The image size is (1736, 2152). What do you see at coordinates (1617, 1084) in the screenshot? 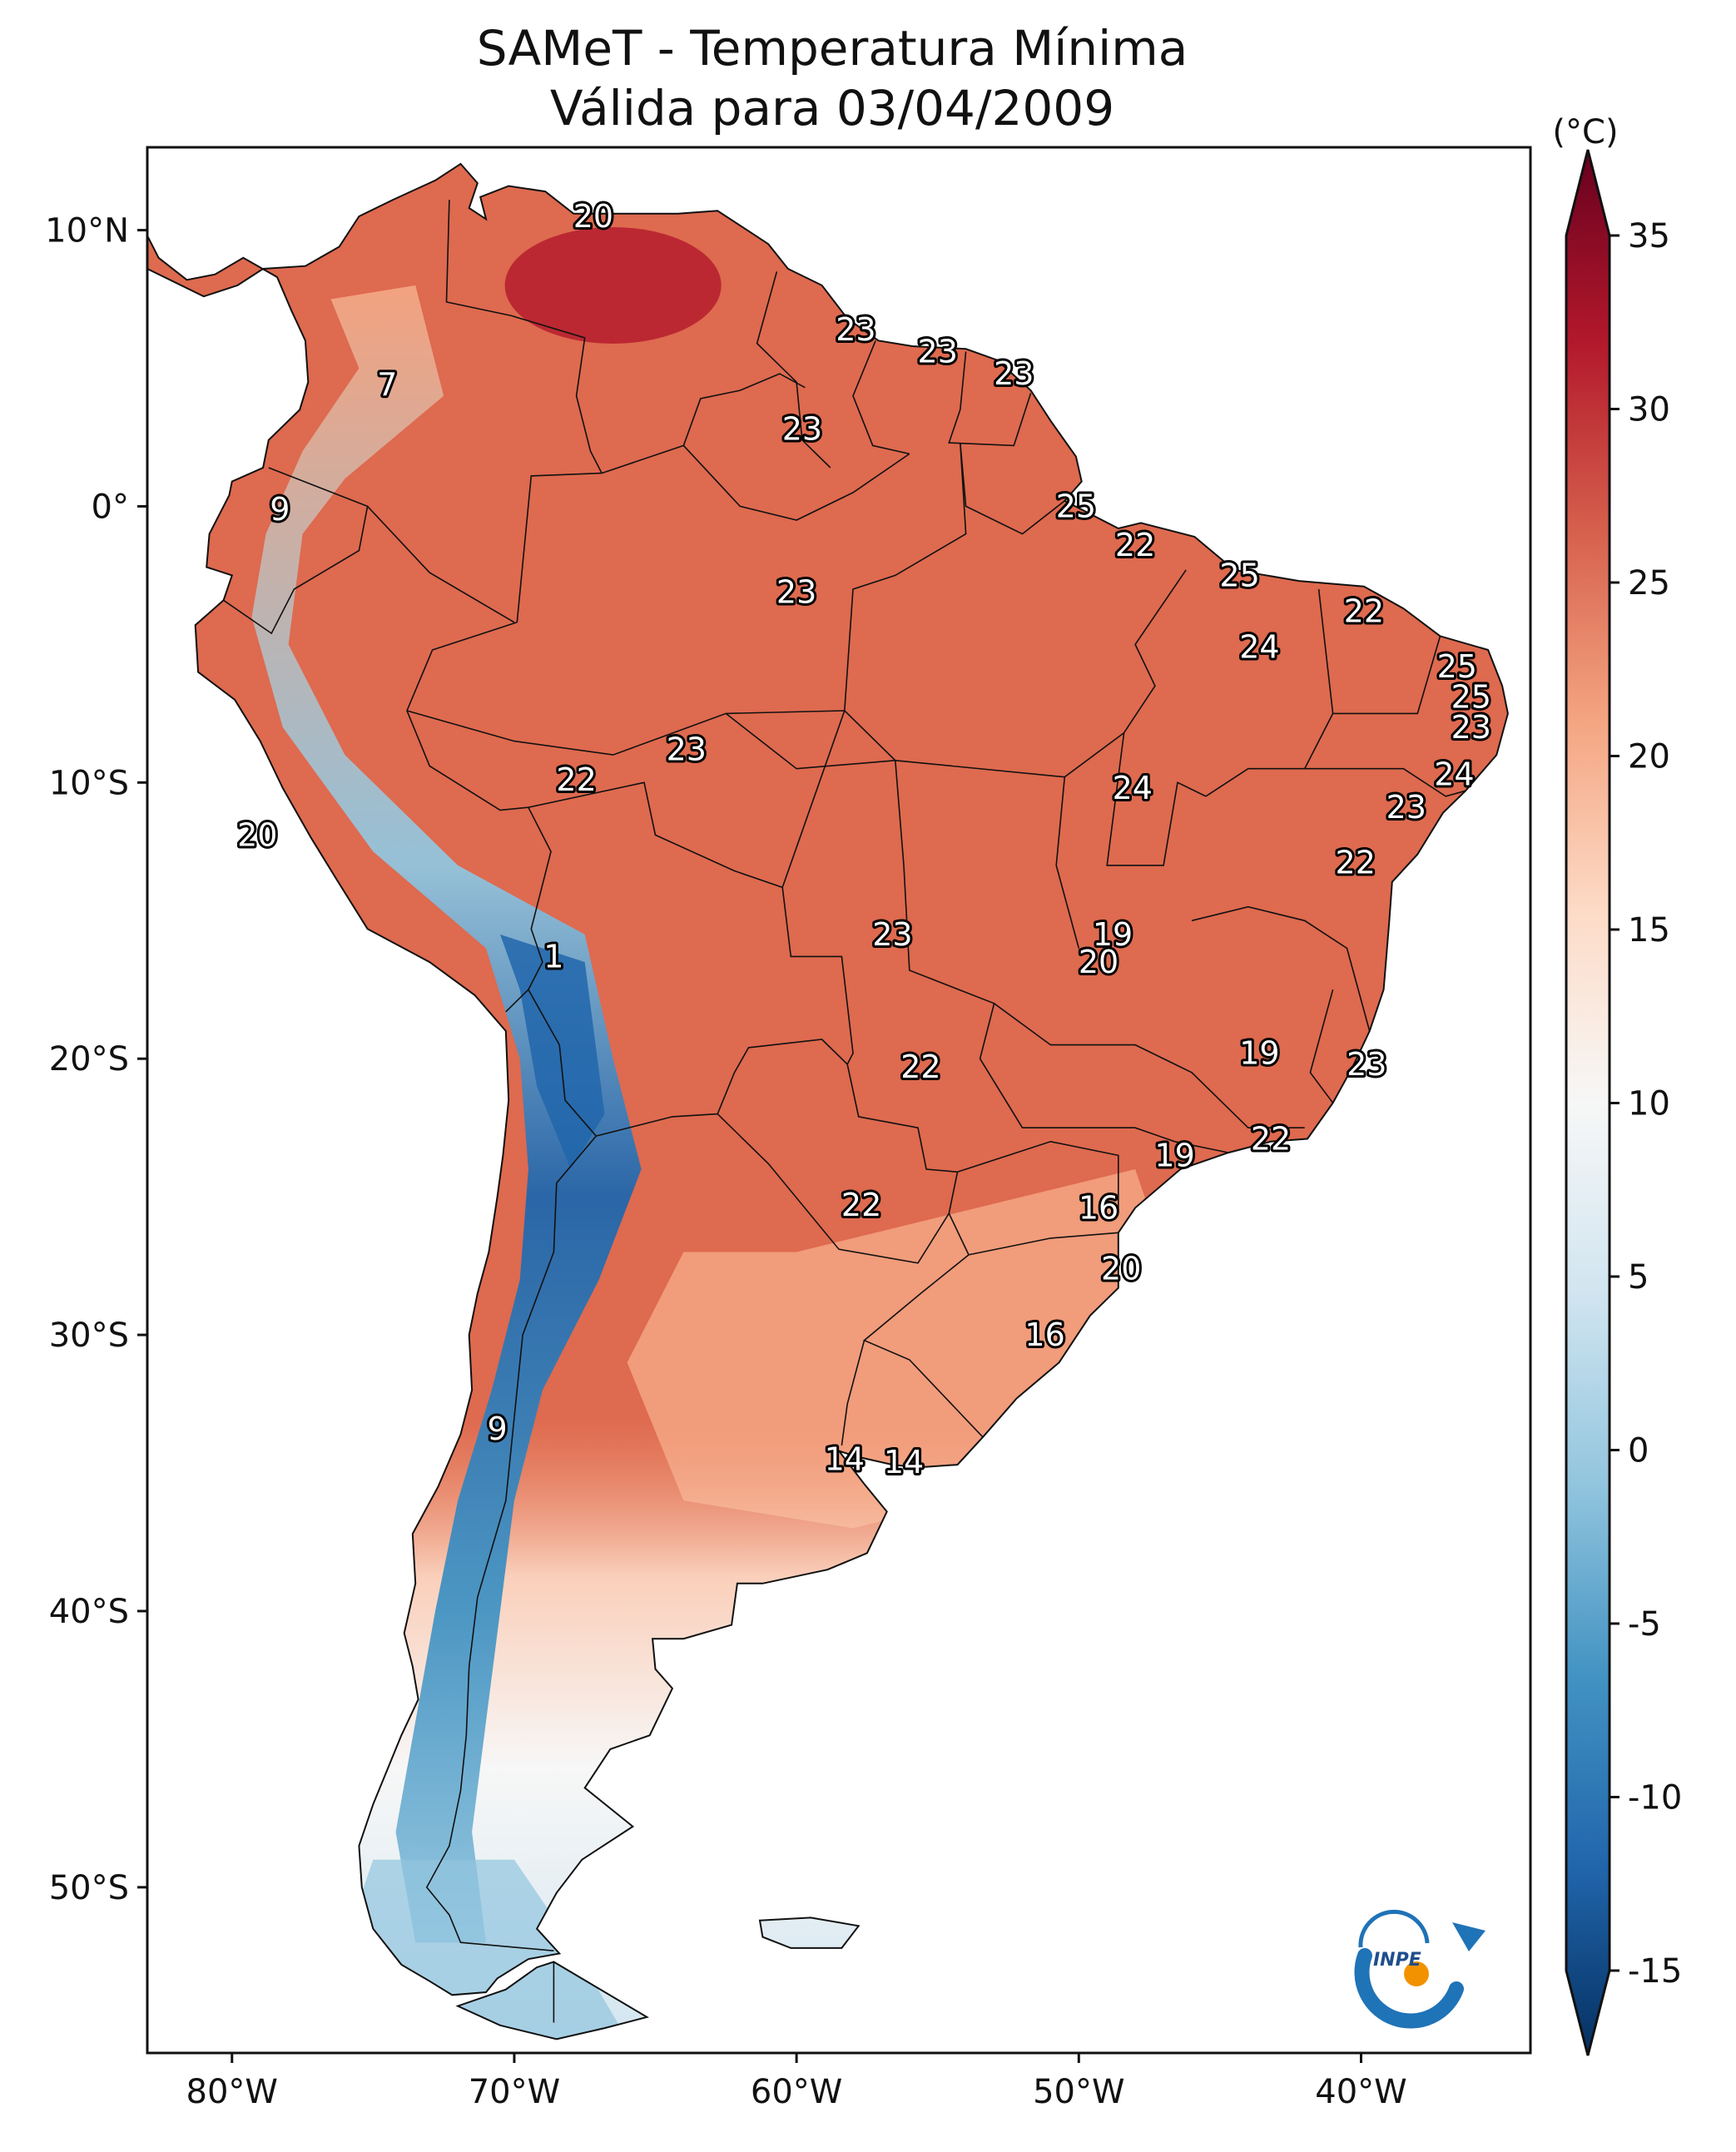
I see `colorbar: (°C) 35 30 25 20 15 10 5 0 -5 -10 -15` at bounding box center [1617, 1084].